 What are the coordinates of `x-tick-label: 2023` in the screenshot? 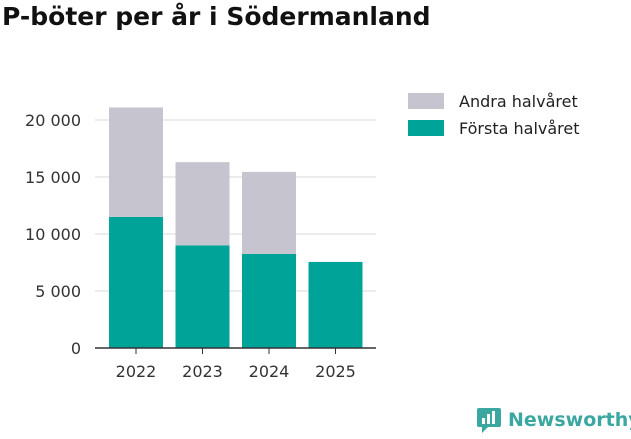 It's located at (202, 371).